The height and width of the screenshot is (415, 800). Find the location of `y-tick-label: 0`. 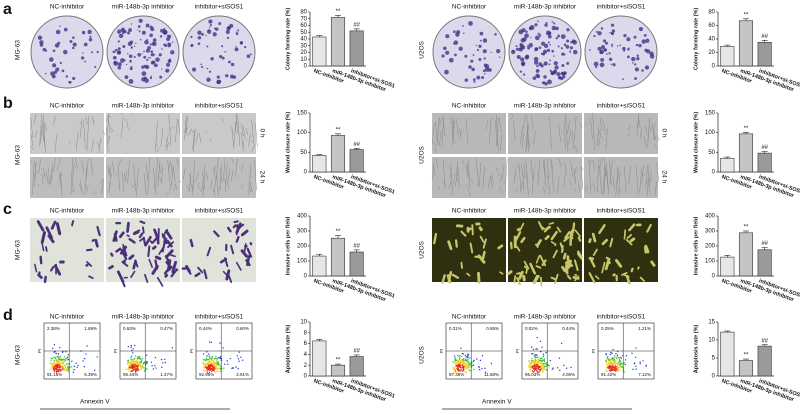

y-tick-label: 0 is located at coordinates (306, 377).